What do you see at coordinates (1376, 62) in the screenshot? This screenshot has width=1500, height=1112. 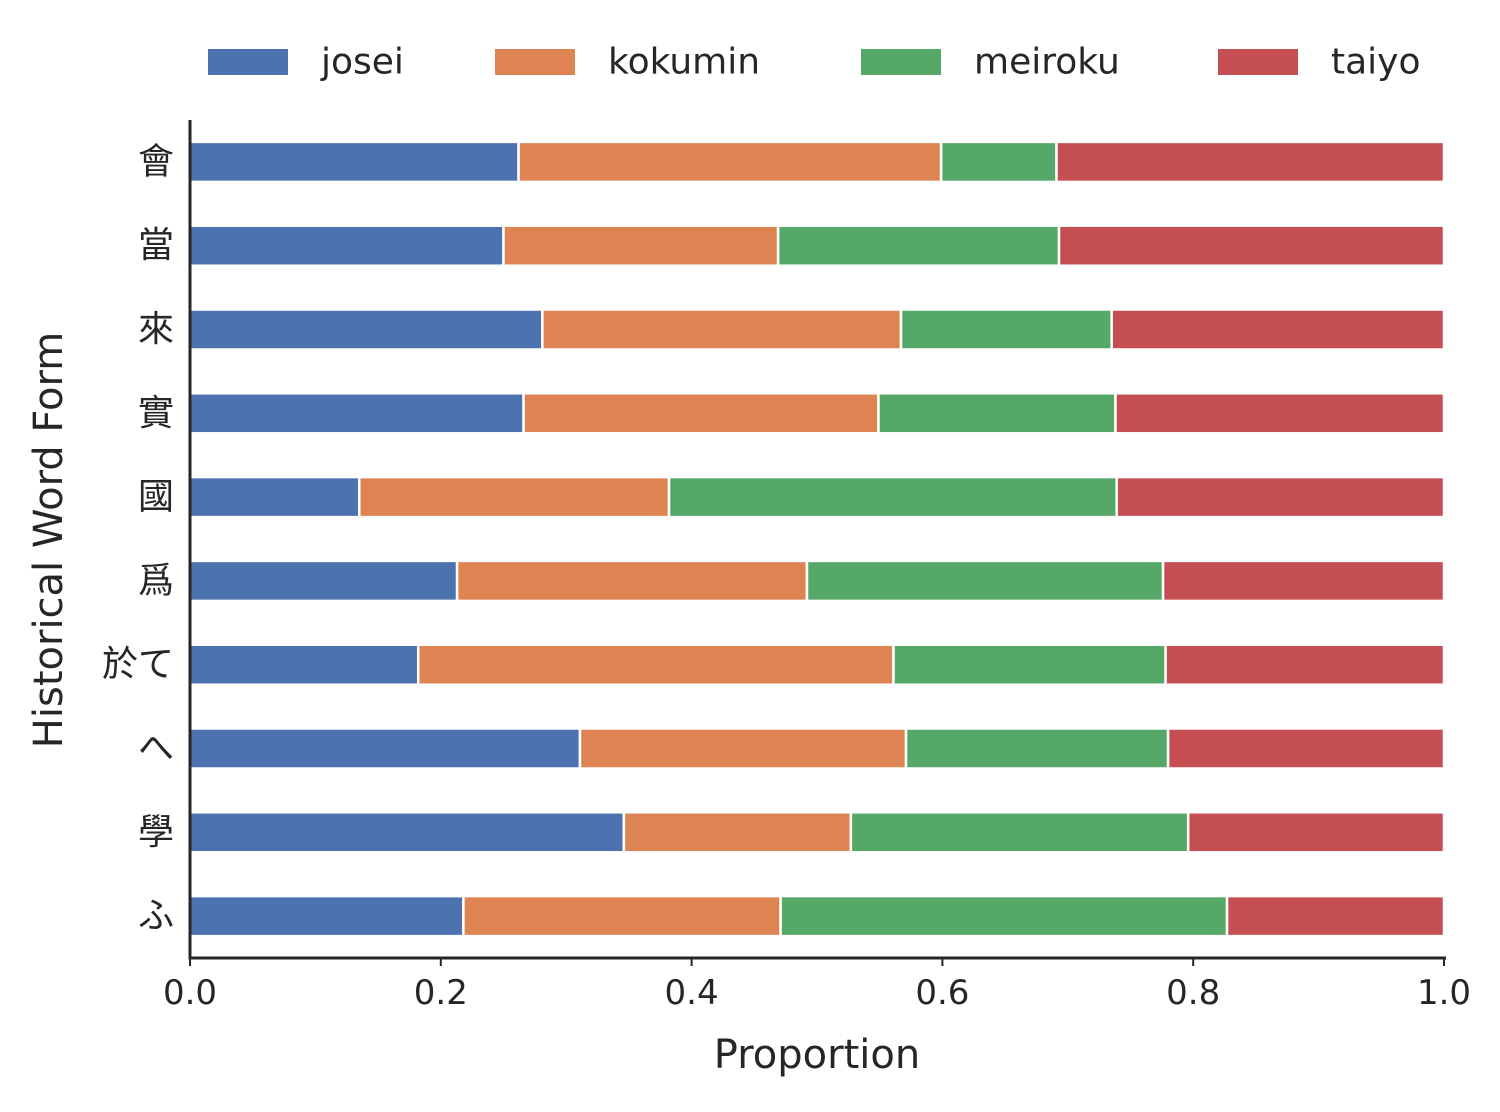 I see `legend-label-taiyo: taiyo` at bounding box center [1376, 62].